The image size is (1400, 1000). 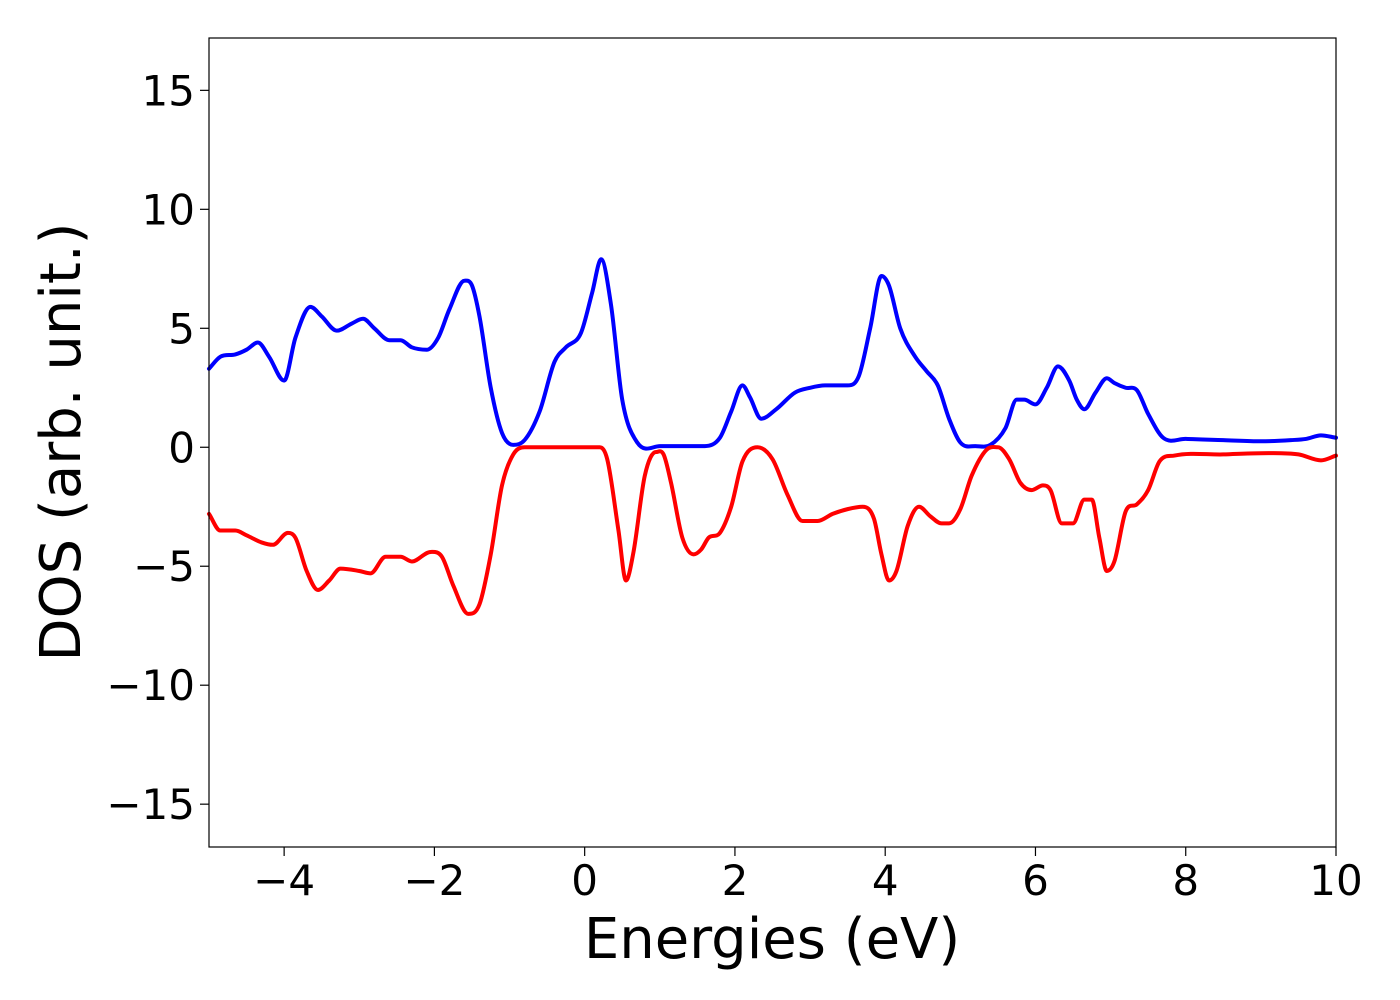 I want to click on x-axis-ticks: −4 −2 0 2 4 6 8 10, so click(x=808, y=876).